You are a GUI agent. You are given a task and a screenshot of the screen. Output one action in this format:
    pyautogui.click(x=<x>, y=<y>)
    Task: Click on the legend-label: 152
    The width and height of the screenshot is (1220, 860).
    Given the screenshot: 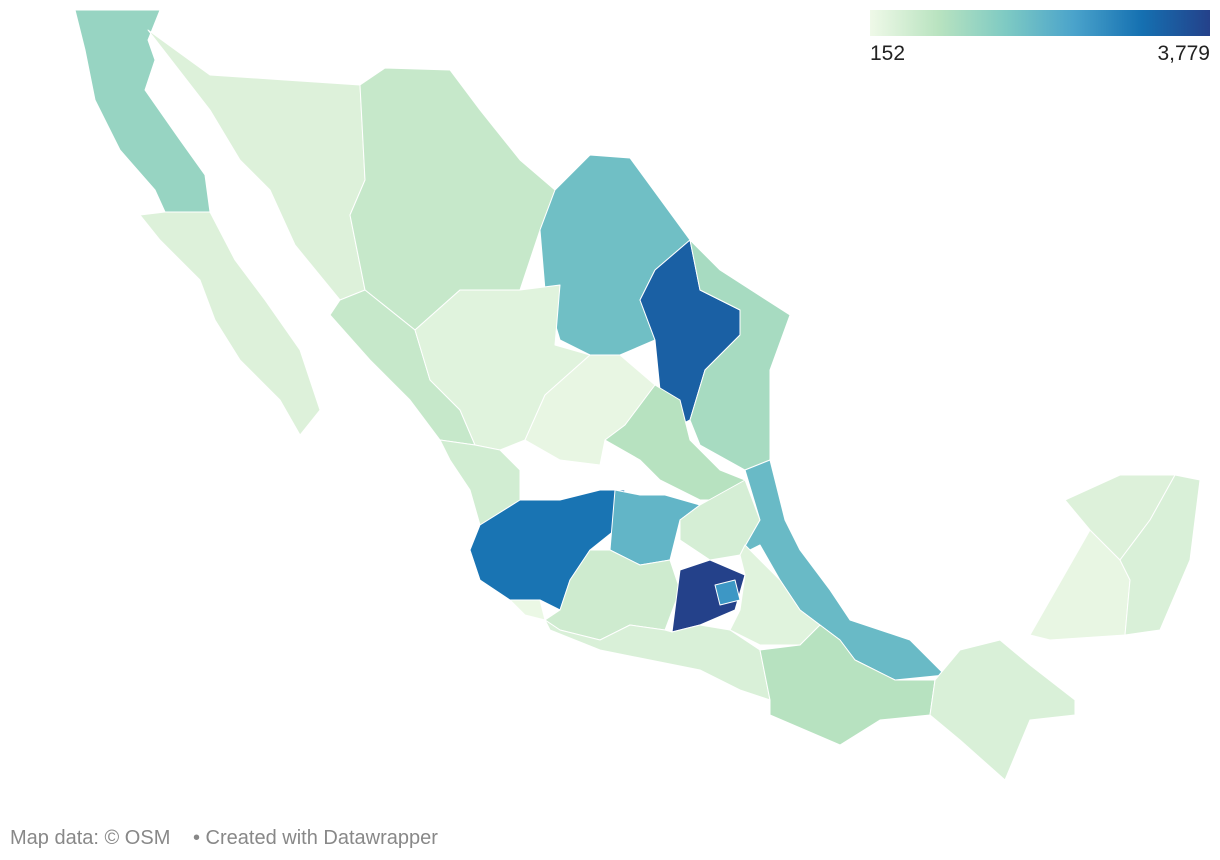 What is the action you would take?
    pyautogui.click(x=887, y=53)
    